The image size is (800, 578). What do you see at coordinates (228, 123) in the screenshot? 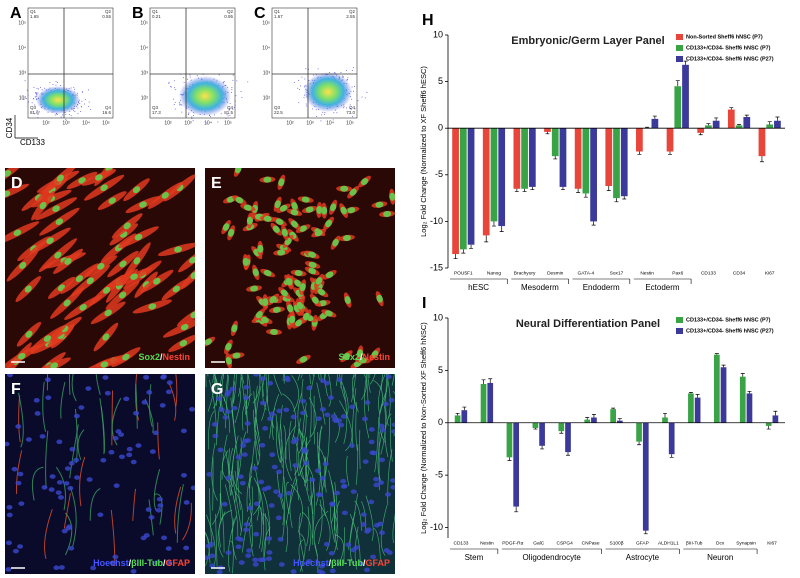
I see `axis-tick-label: 10⁵` at bounding box center [228, 123].